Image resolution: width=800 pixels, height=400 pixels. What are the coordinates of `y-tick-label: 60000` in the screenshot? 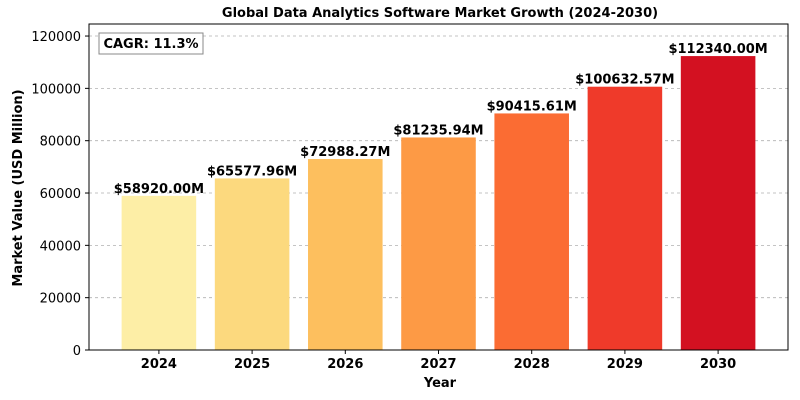 It's located at (60, 194).